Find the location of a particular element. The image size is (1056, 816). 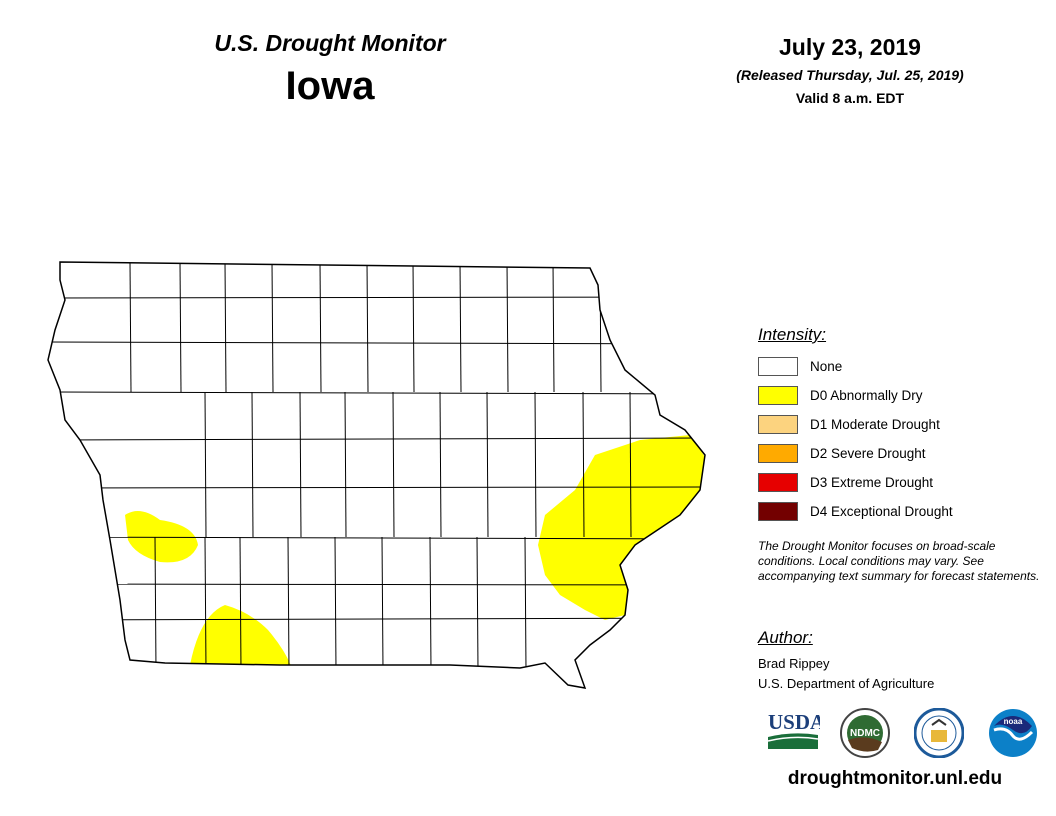

release-date: (Released Thursday, Jul. 25, 2019) is located at coordinates (850, 75).